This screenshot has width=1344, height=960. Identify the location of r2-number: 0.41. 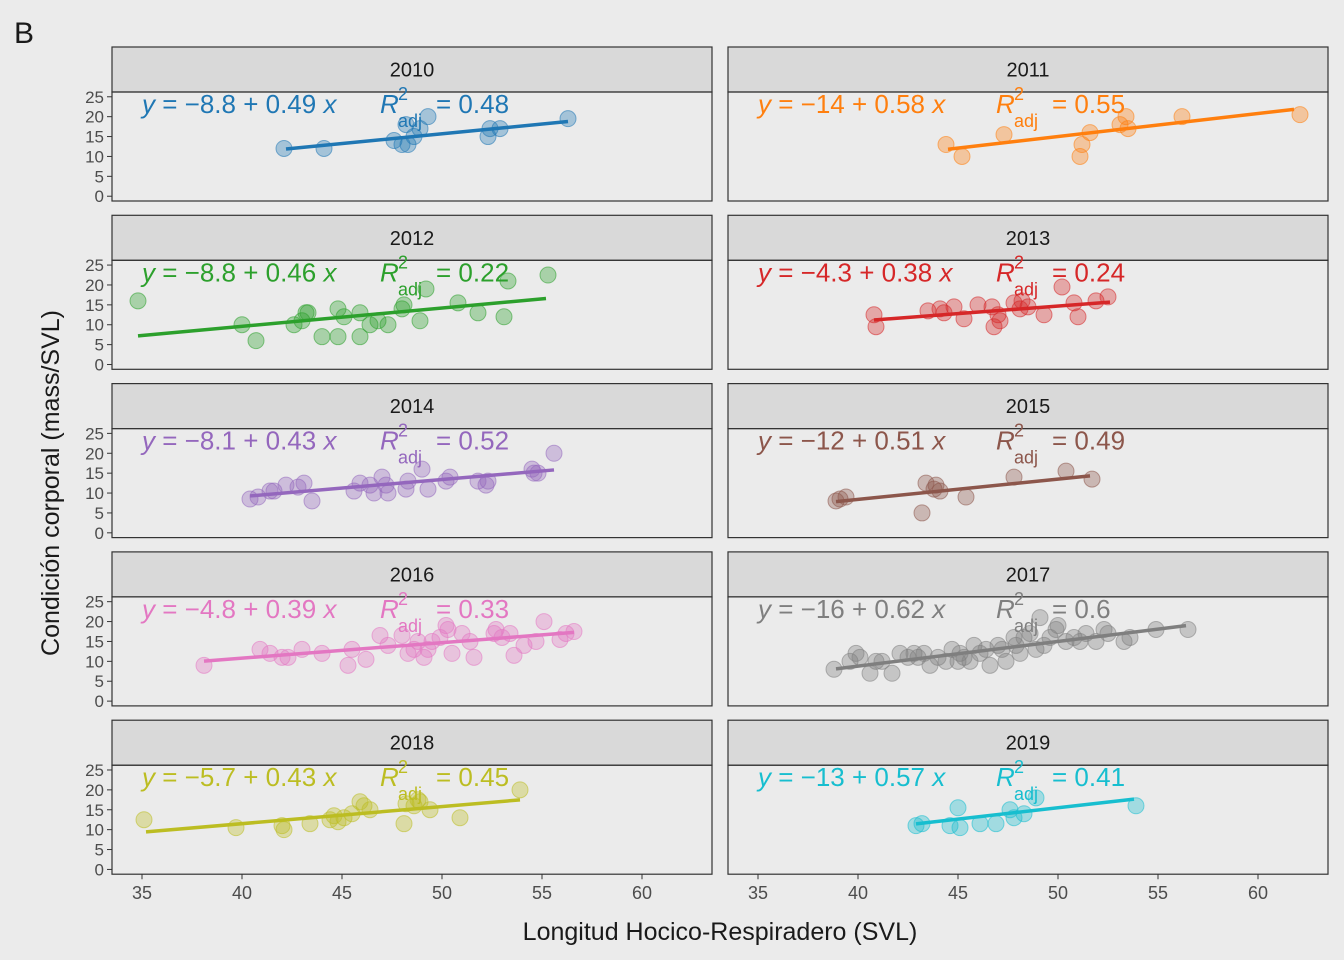
(1099, 777).